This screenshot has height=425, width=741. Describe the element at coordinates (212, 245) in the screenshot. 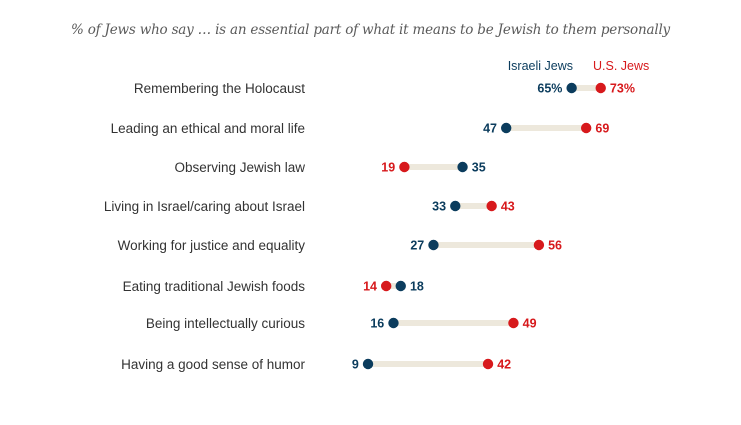

I see `category-label: Working for justice and equality` at that location.